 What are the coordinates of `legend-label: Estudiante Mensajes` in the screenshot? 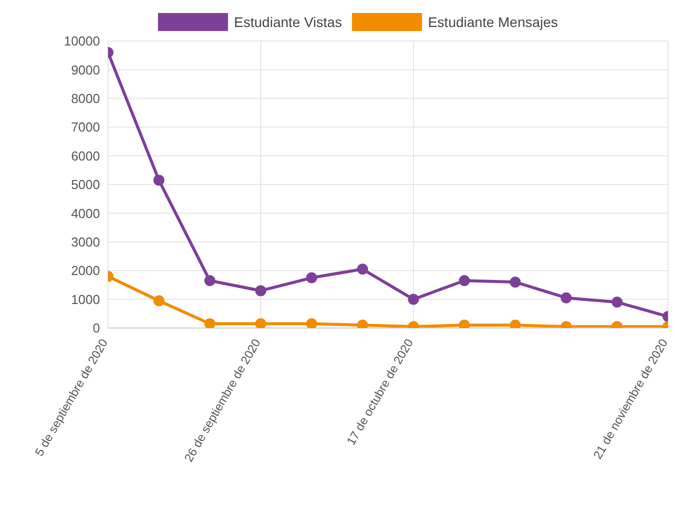 It's located at (493, 22).